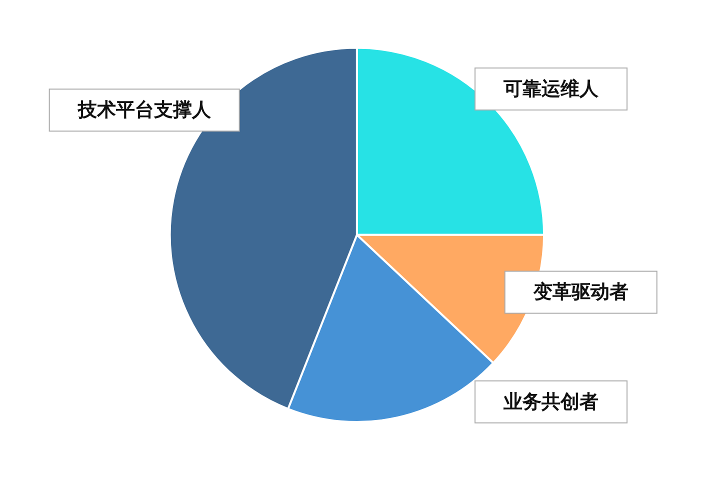 This screenshot has height=503, width=711. What do you see at coordinates (580, 292) in the screenshot?
I see `slice-label: 变革驱动者` at bounding box center [580, 292].